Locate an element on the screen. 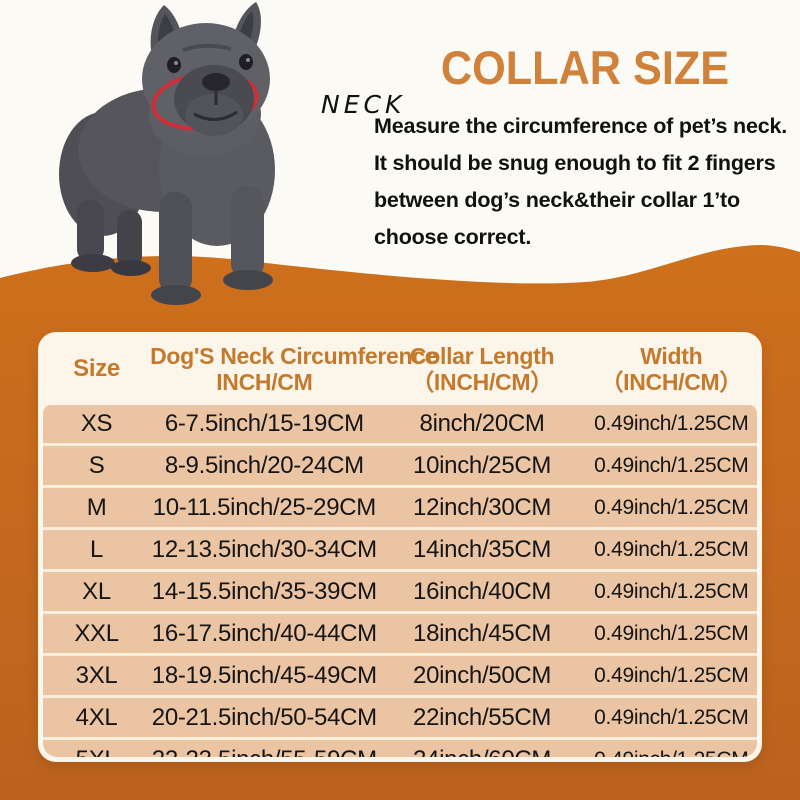  row-neck: 16-17.5inch/40-44CM is located at coordinates (264, 633).